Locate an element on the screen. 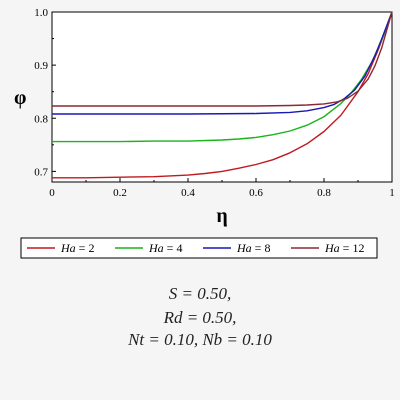 This screenshot has width=400, height=400. legend-label: Ha = 12 is located at coordinates (344, 248).